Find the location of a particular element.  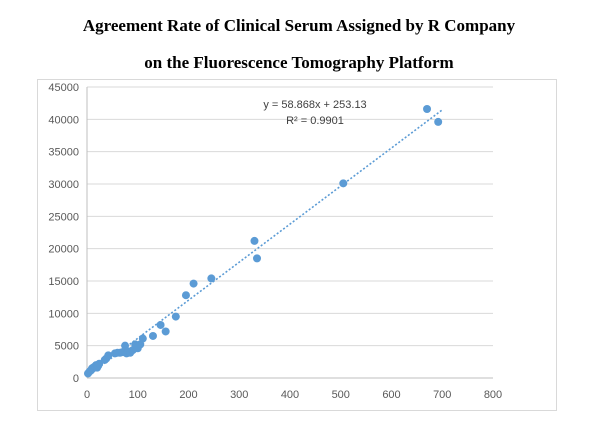

y-tick-label: 5000 is located at coordinates (67, 347).